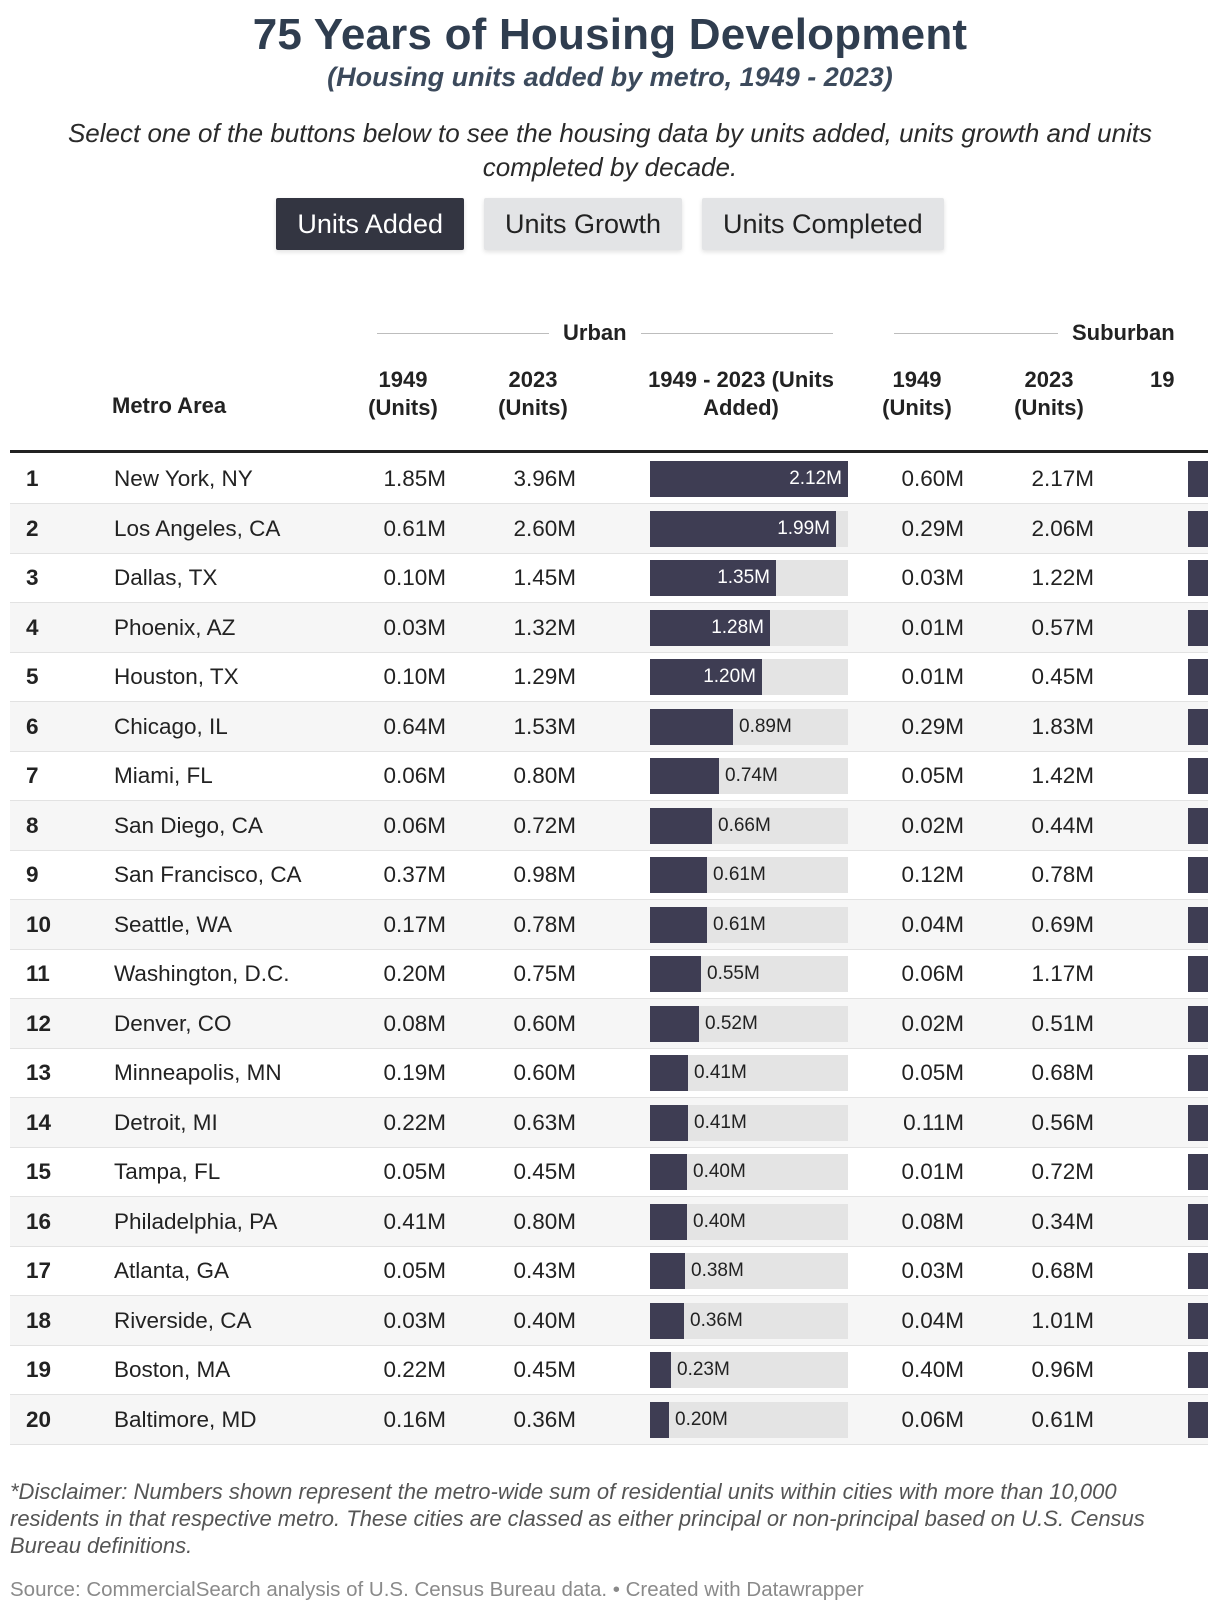 The image size is (1220, 1624). What do you see at coordinates (173, 1023) in the screenshot?
I see `metro-cell: Denver, CO` at bounding box center [173, 1023].